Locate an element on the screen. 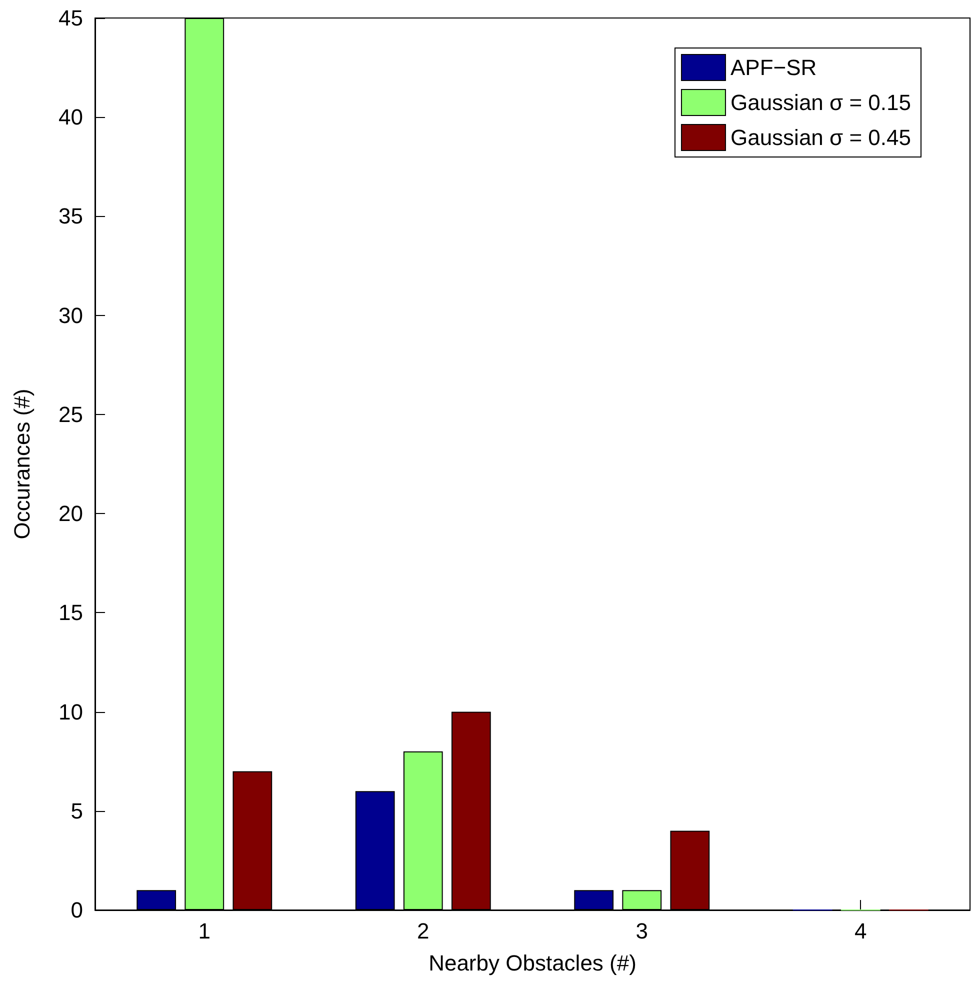  y-tick-label: 40 is located at coordinates (70, 117).